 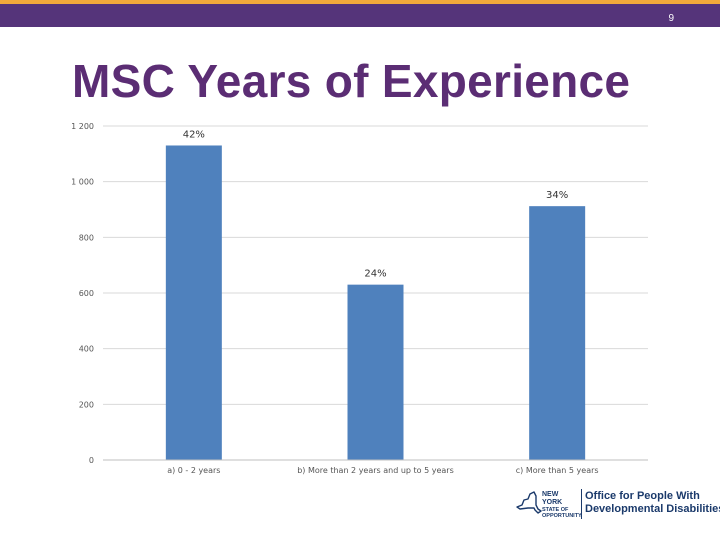 I want to click on x-tick-label: a) 0 - 2 years, so click(x=193, y=470).